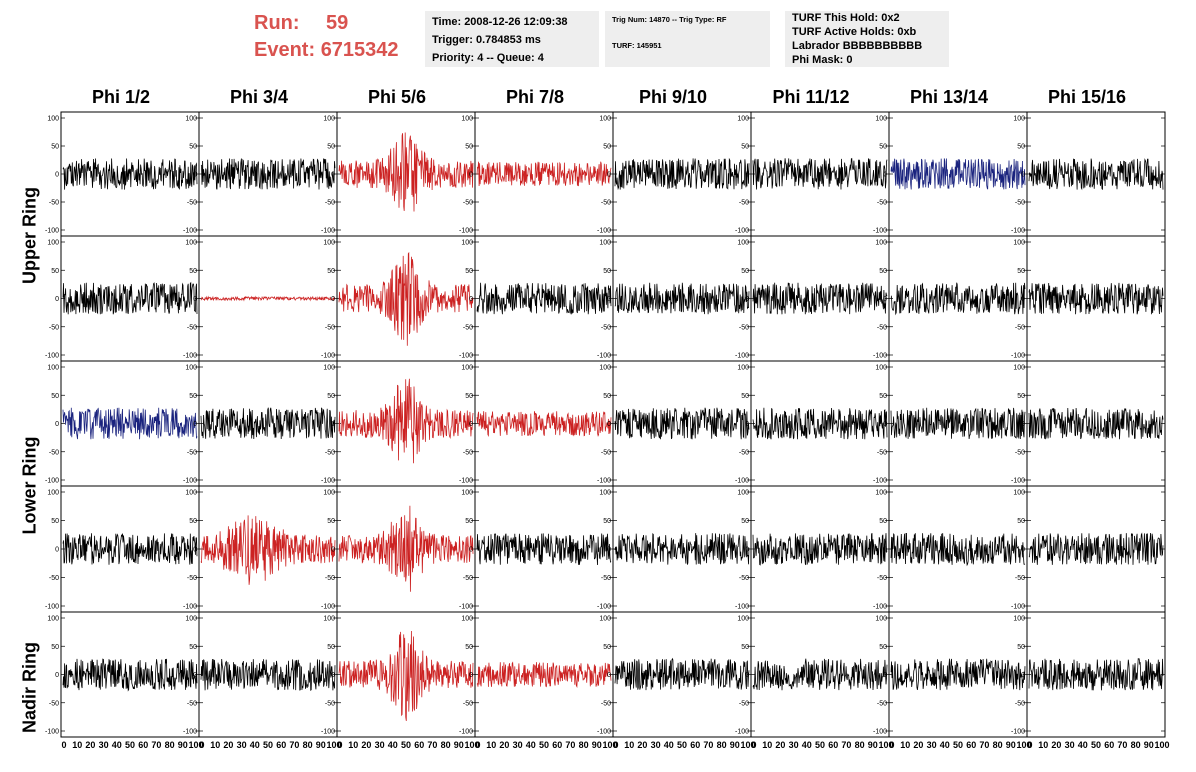  What do you see at coordinates (669, 19) in the screenshot?
I see `trig-num-text: Trig Num: 14870 -- Trig Type: RF` at bounding box center [669, 19].